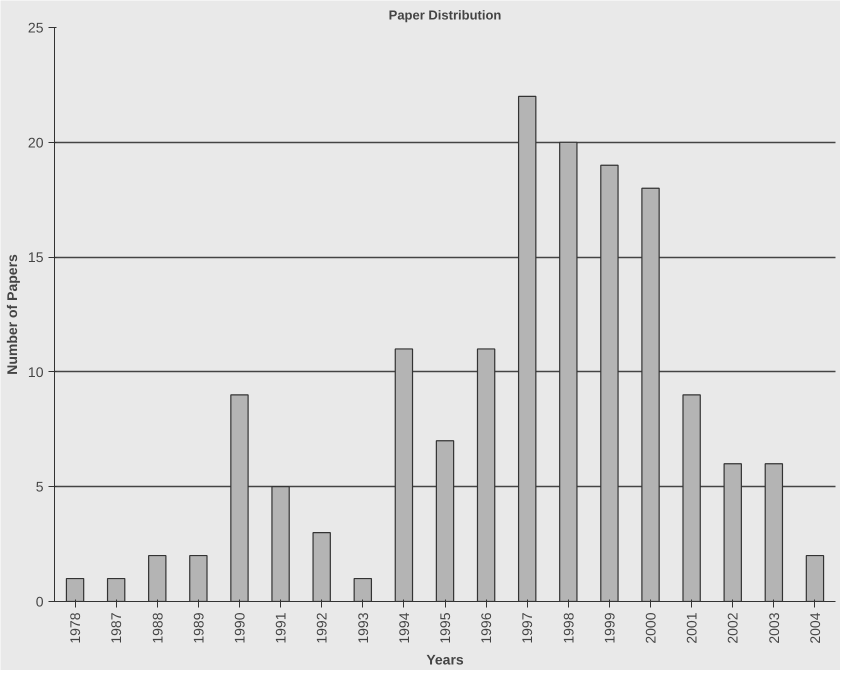 This screenshot has height=679, width=852. Describe the element at coordinates (280, 628) in the screenshot. I see `x-tick-label: 1991` at that location.